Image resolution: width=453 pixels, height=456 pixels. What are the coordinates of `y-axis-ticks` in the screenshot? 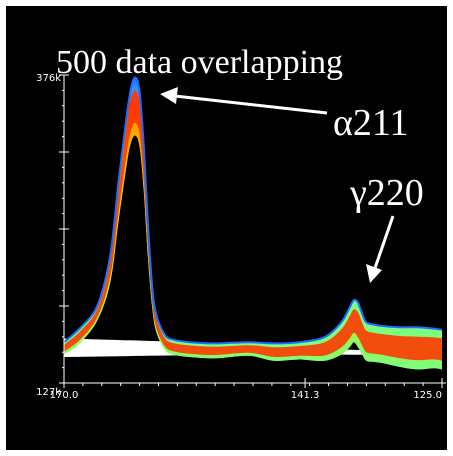 It's located at (64, 229).